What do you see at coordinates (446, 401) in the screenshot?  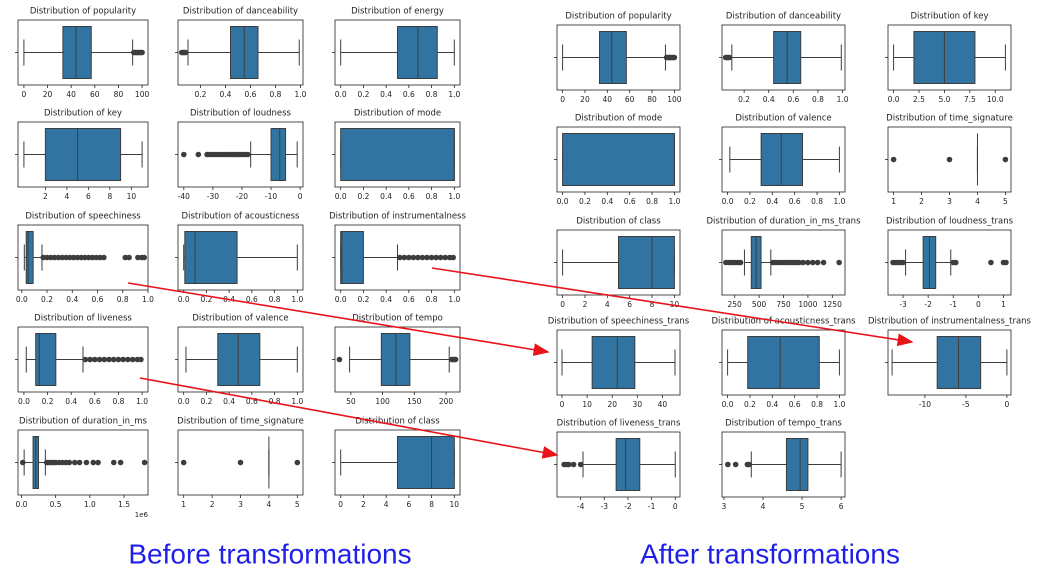 I see `x-tick-label: 200` at bounding box center [446, 401].